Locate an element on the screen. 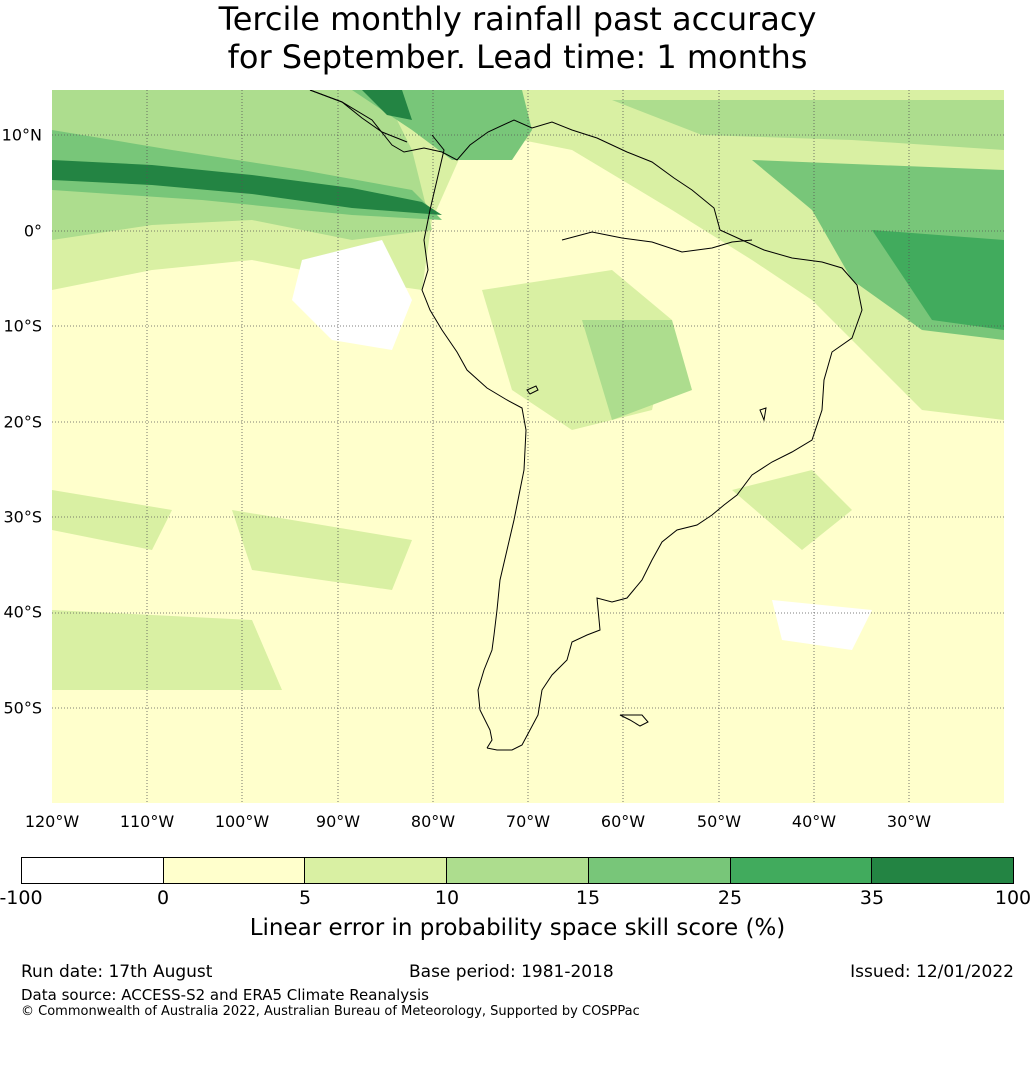  lon-label-100w: 100°W is located at coordinates (242, 821).